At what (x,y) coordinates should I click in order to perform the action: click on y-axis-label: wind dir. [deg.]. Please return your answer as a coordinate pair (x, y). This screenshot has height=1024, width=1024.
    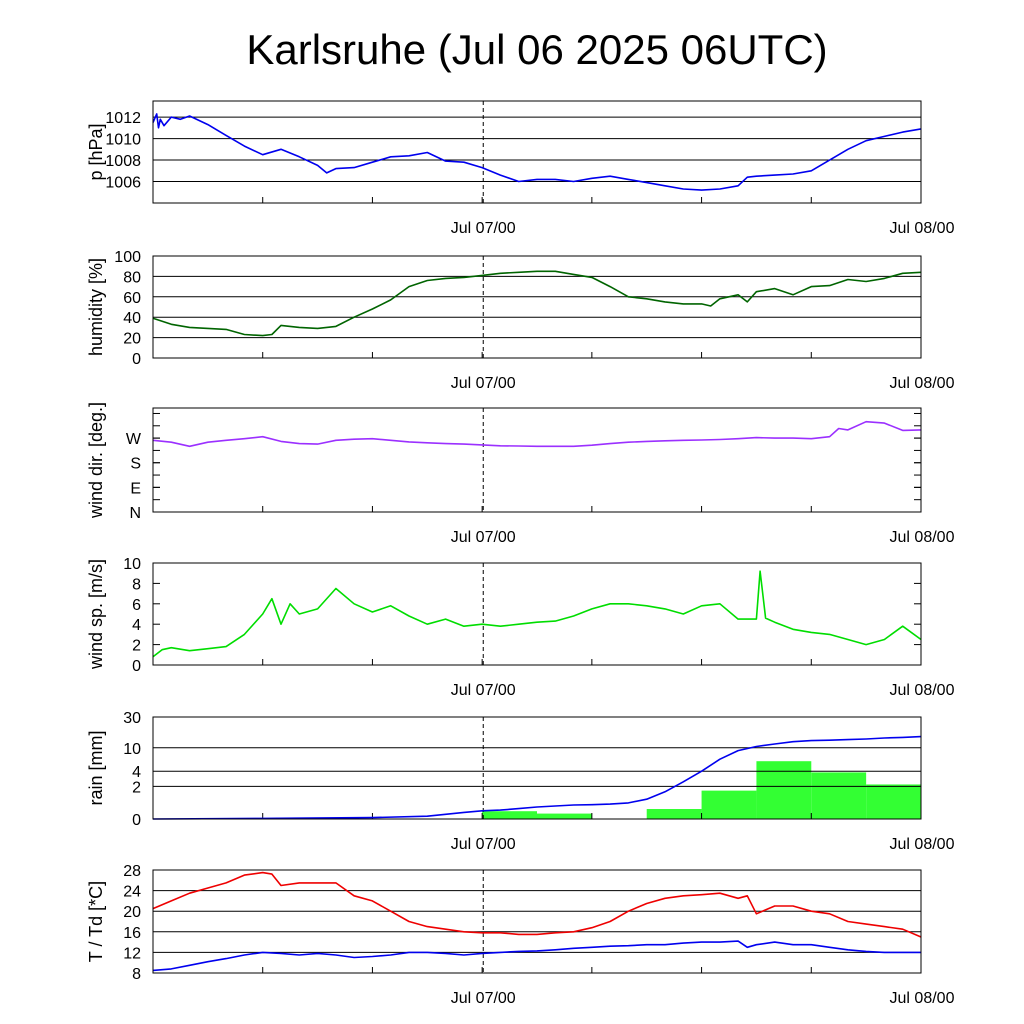
    Looking at the image, I should click on (96, 460).